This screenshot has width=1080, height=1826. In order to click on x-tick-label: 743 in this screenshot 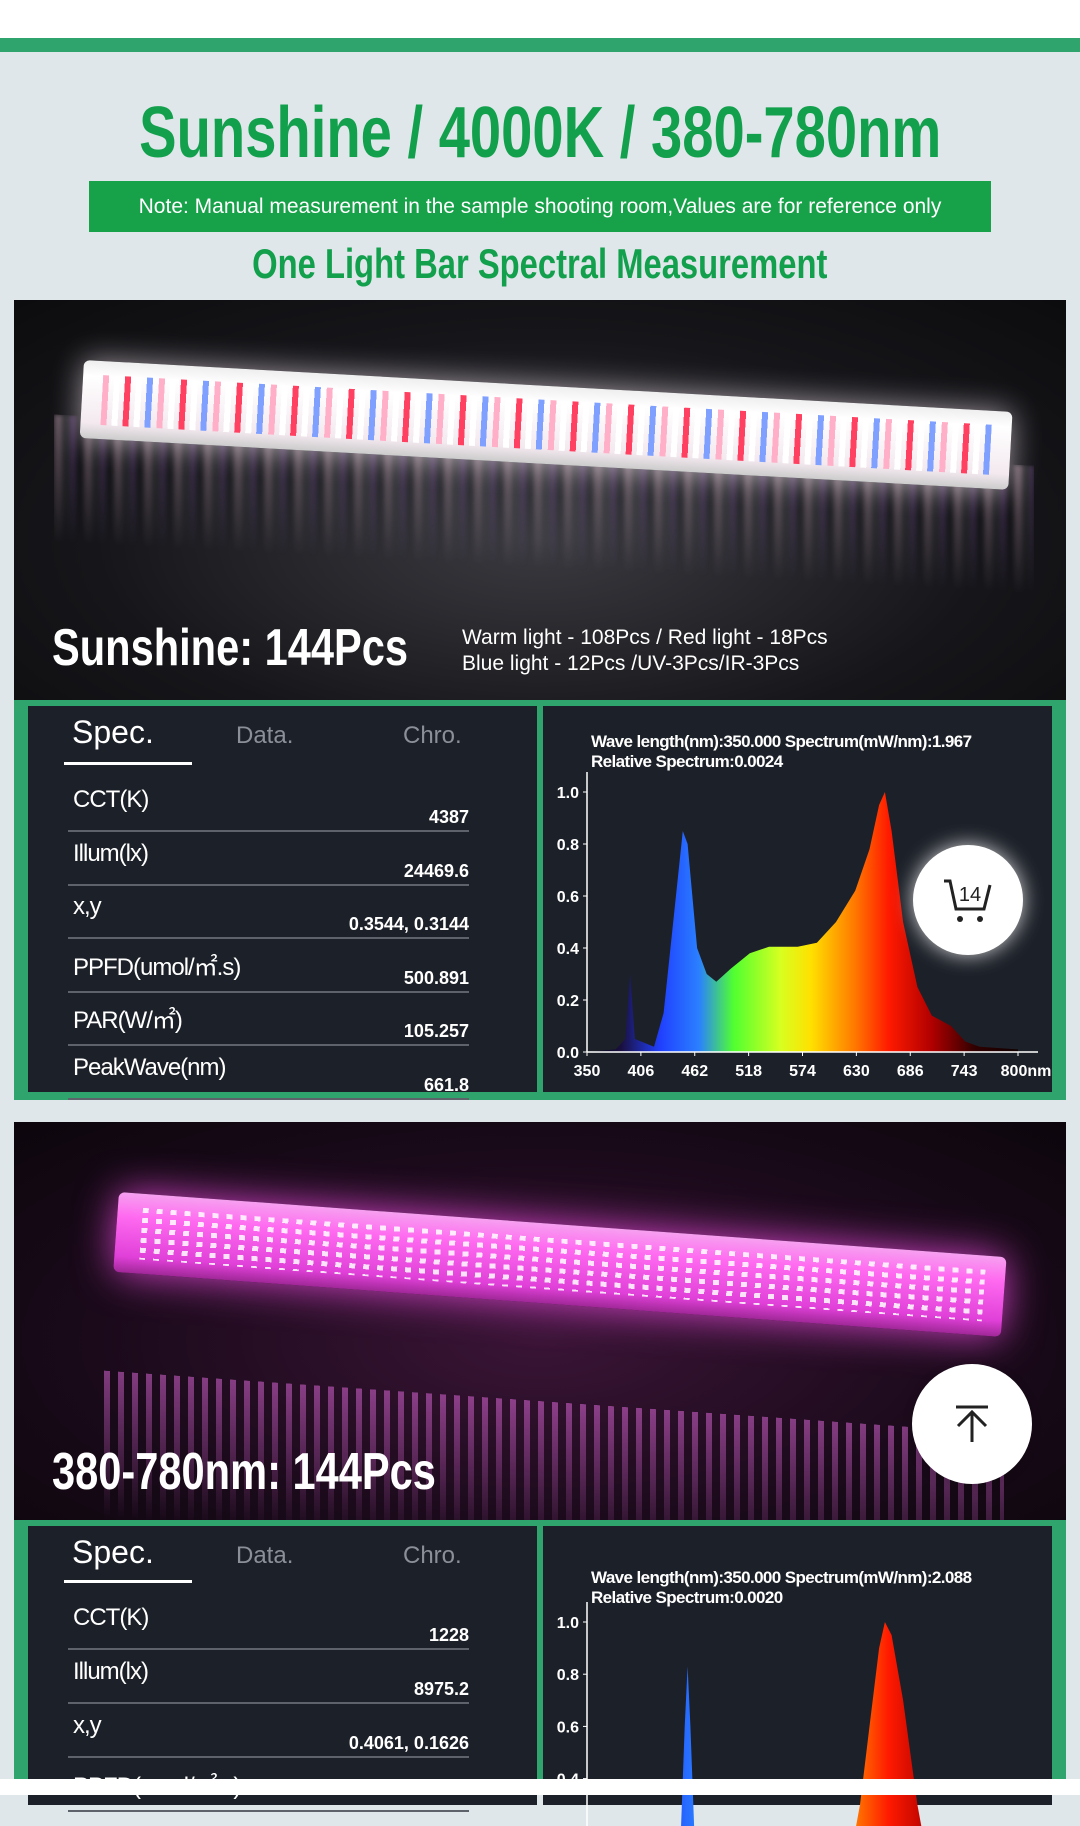, I will do `click(964, 1071)`.